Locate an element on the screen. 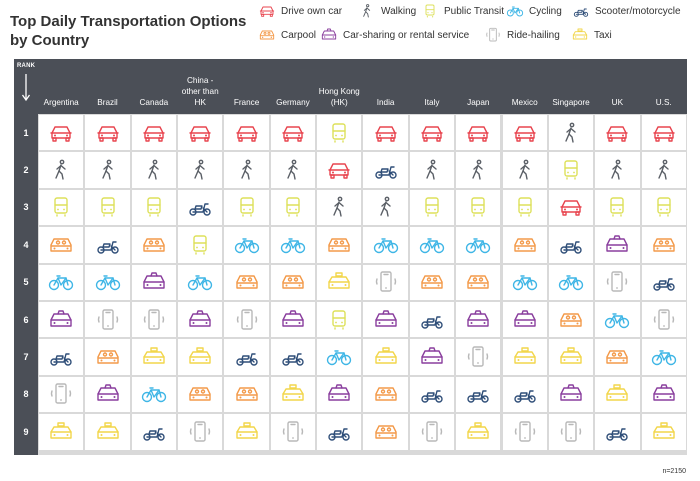 The width and height of the screenshot is (700, 481). legend-item-car: Drive own car is located at coordinates (299, 11).